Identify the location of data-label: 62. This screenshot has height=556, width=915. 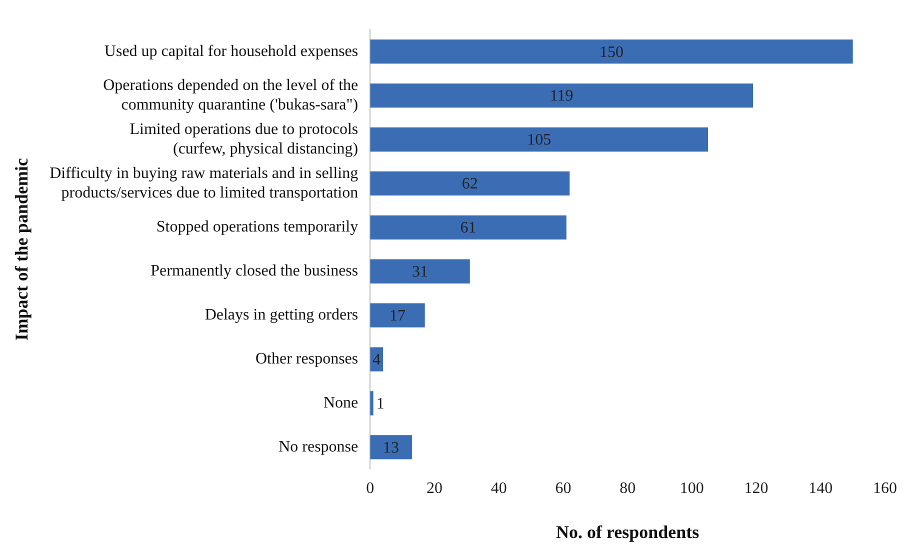
(470, 184).